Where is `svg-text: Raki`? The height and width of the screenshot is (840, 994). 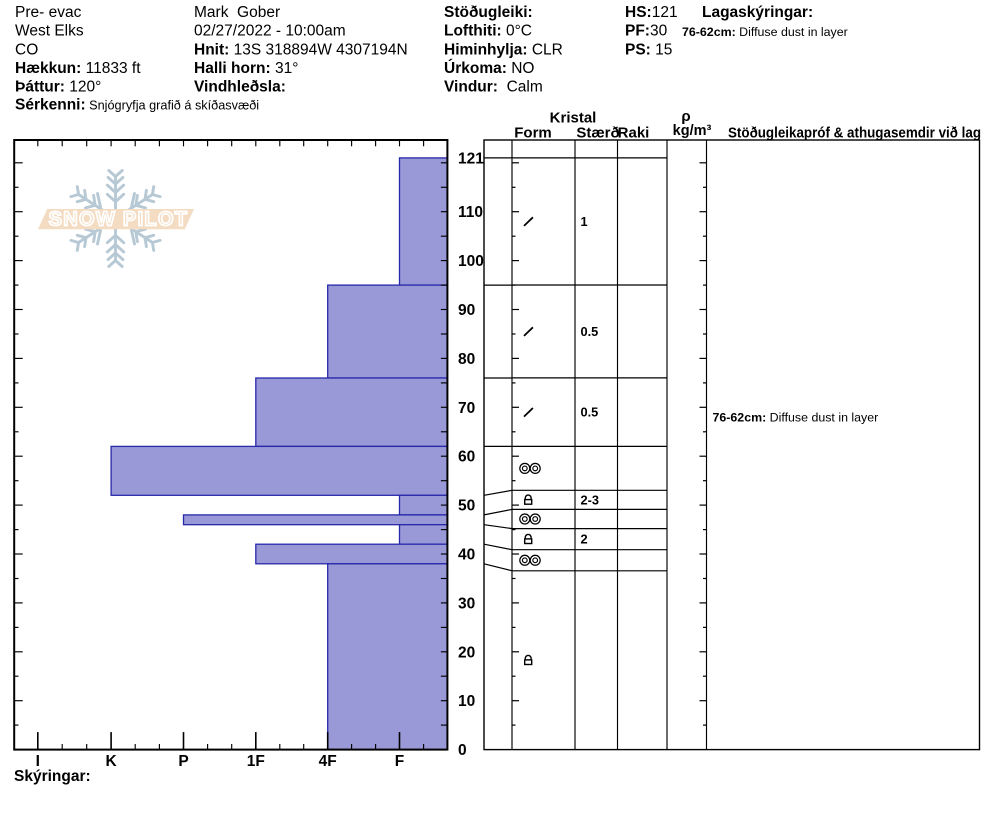 svg-text: Raki is located at coordinates (634, 132).